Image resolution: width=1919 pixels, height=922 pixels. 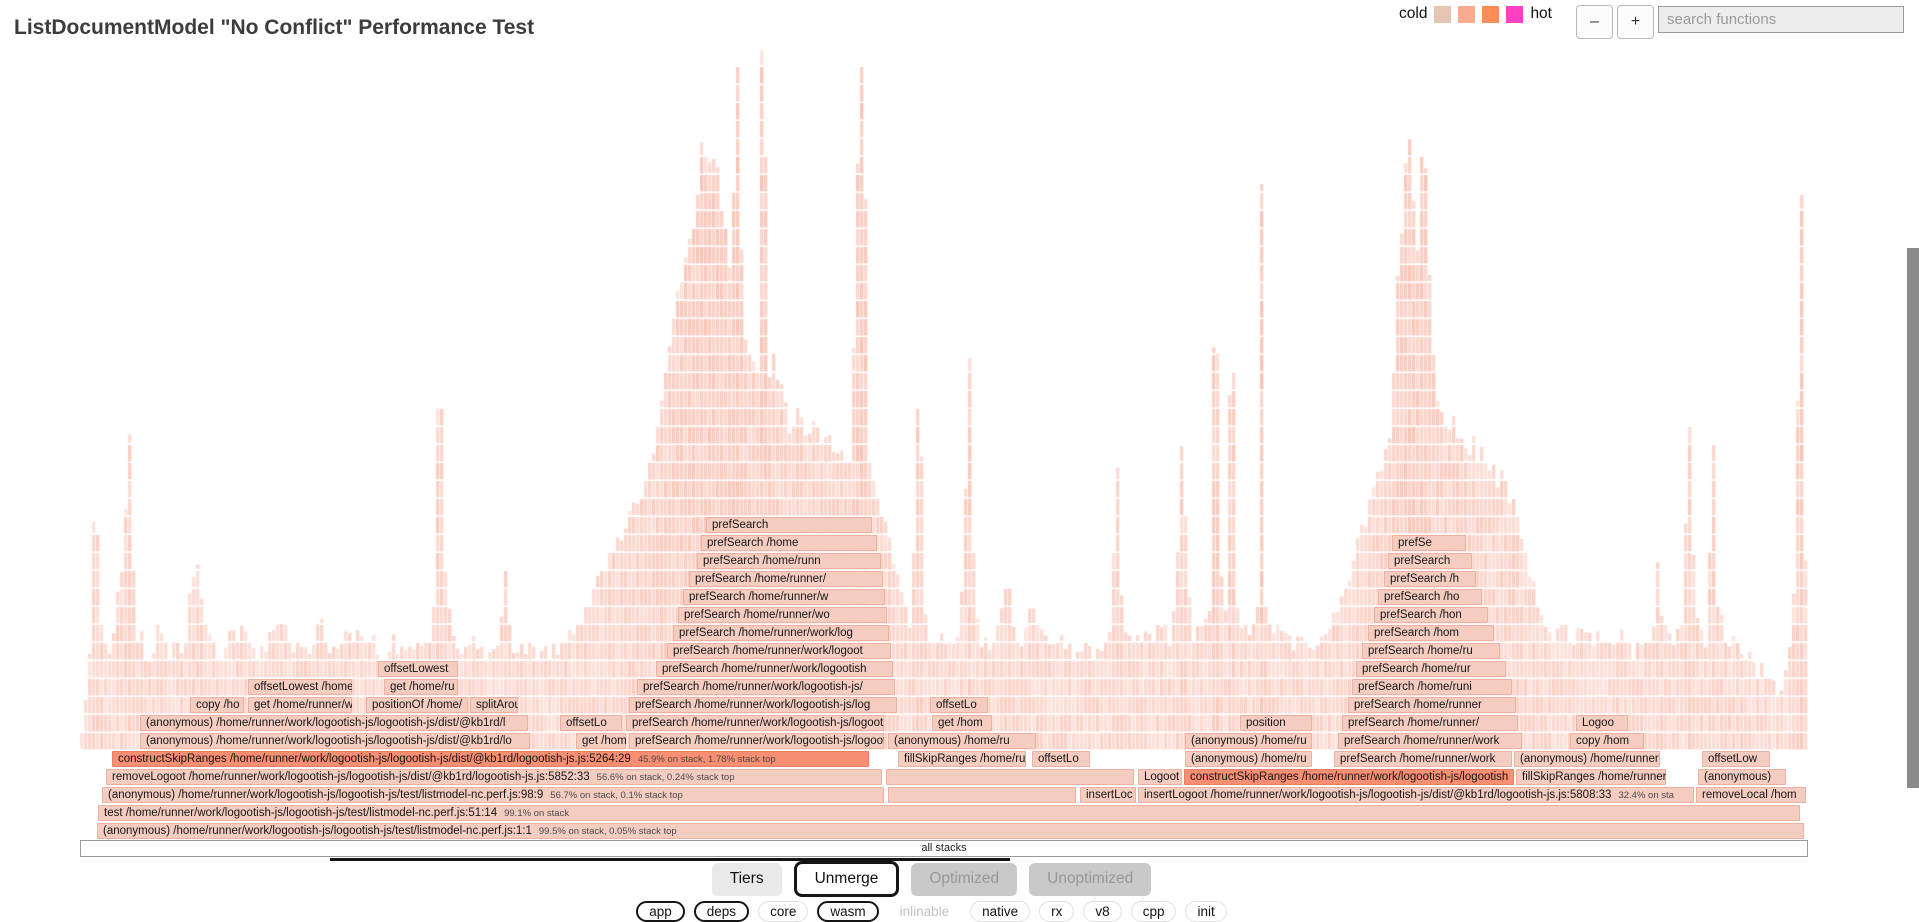 What do you see at coordinates (1431, 651) in the screenshot?
I see `flame-bar: prefSearch /home/ru` at bounding box center [1431, 651].